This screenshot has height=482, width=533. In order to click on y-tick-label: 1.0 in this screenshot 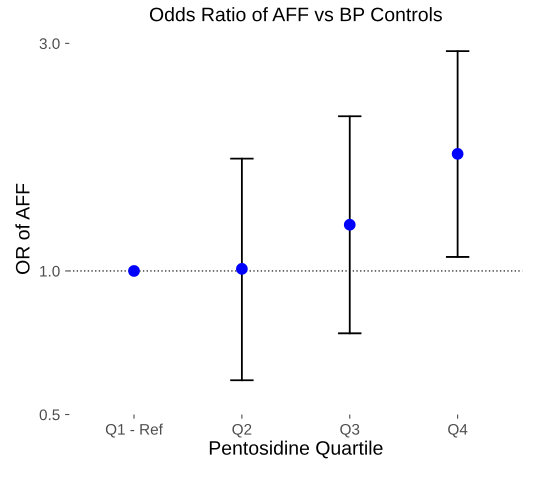, I will do `click(50, 271)`.